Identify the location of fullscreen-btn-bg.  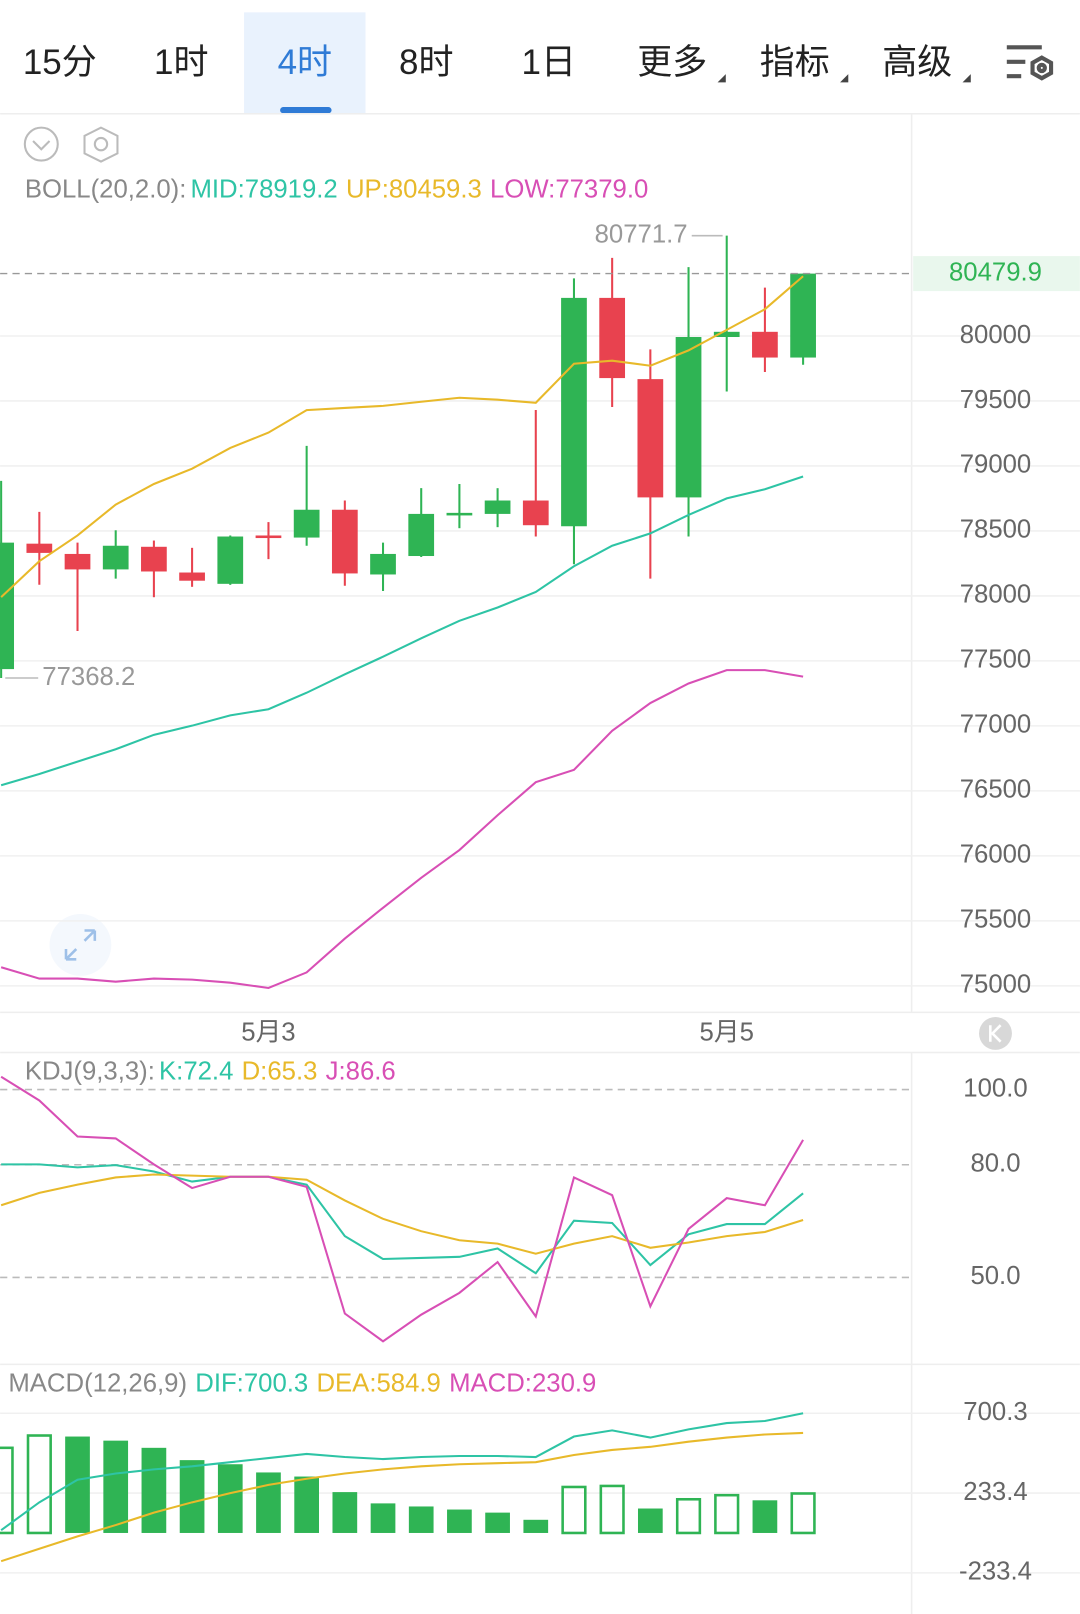
(80, 945).